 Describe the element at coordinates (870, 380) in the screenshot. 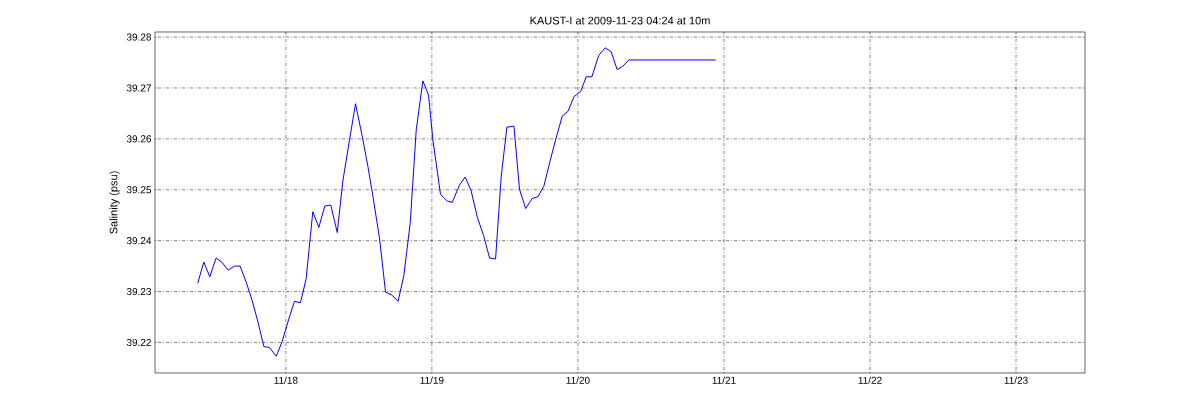

I see `x-tick-label: 11/22` at that location.